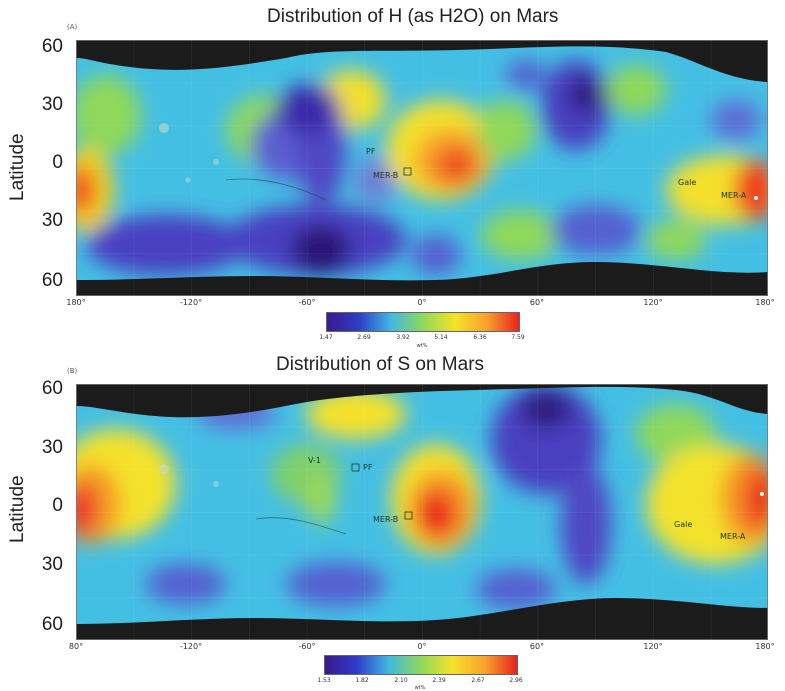 The image size is (785, 691). Describe the element at coordinates (307, 302) in the screenshot. I see `panel-a-lon-tick: -60°` at that location.